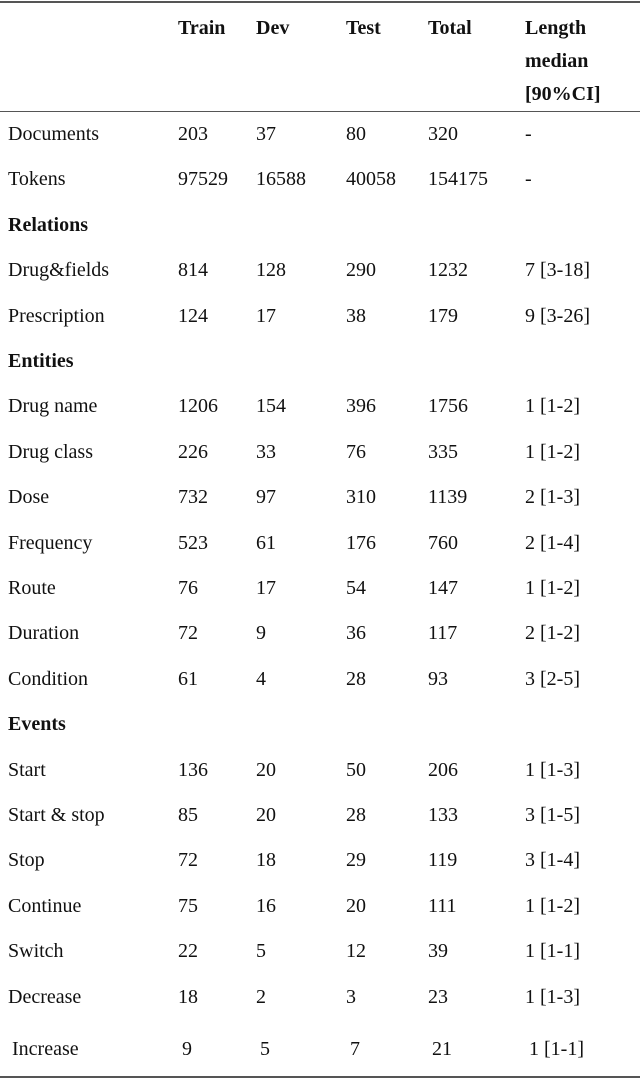  Describe the element at coordinates (266, 542) in the screenshot. I see `cell-value: 61` at that location.